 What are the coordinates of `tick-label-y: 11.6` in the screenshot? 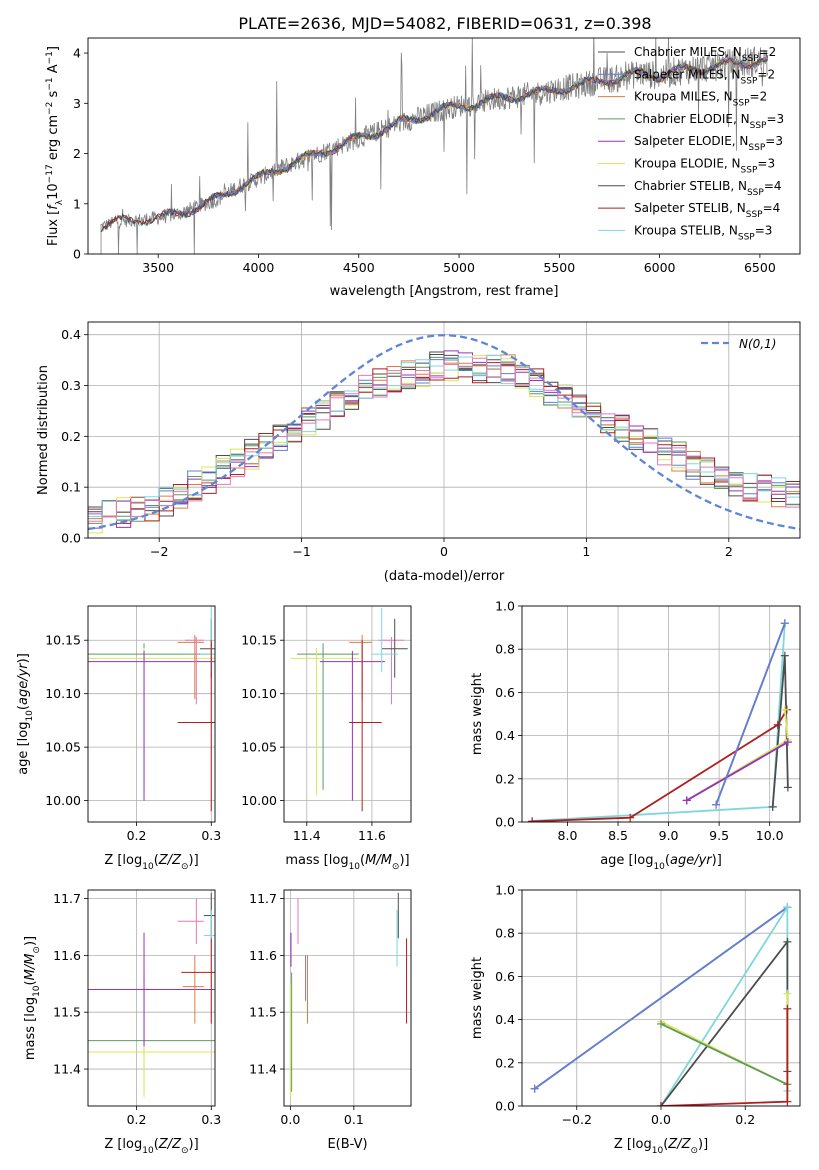 It's located at (67, 955).